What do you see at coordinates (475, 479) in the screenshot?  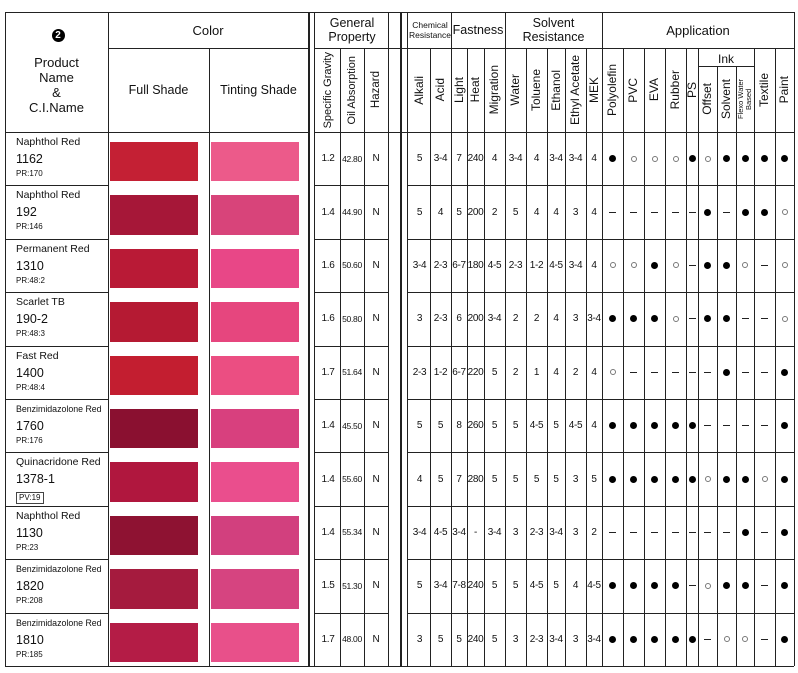 I see `cell-value: 280` at bounding box center [475, 479].